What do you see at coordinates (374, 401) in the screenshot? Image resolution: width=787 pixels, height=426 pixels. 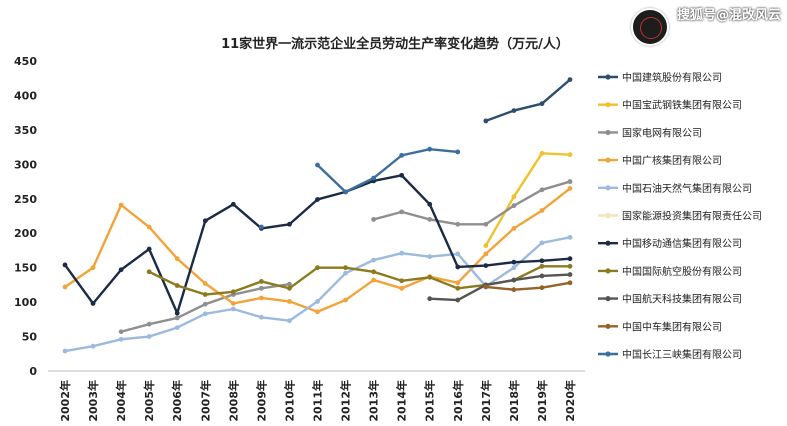 I see `x-tick-label: 2013年` at bounding box center [374, 401].